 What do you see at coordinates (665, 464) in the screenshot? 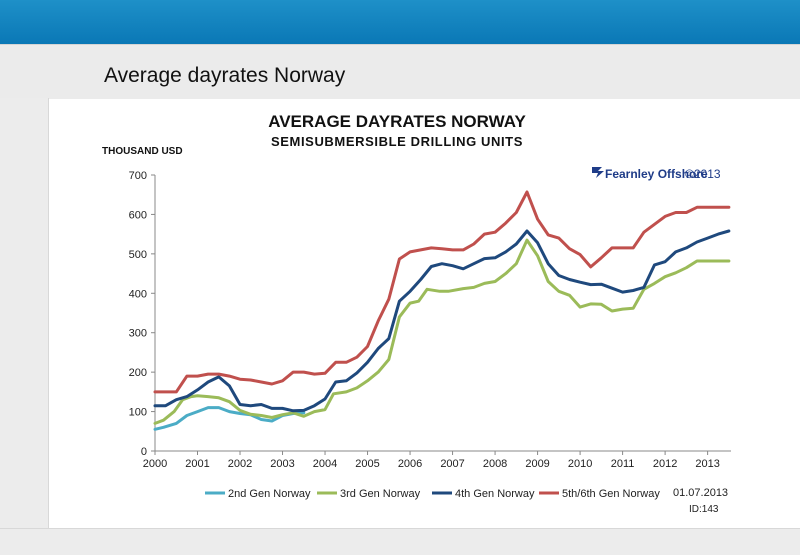
I see `x-tick-label: 2012` at bounding box center [665, 464].